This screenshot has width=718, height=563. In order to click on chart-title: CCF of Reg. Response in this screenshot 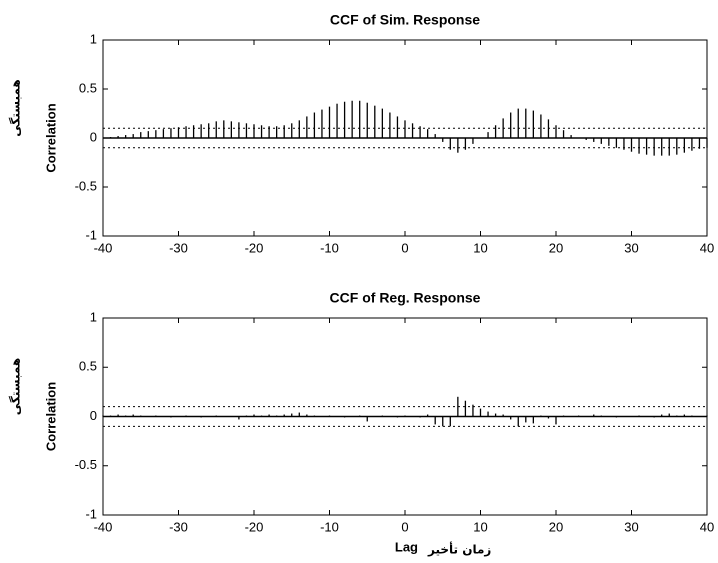, I will do `click(405, 298)`.